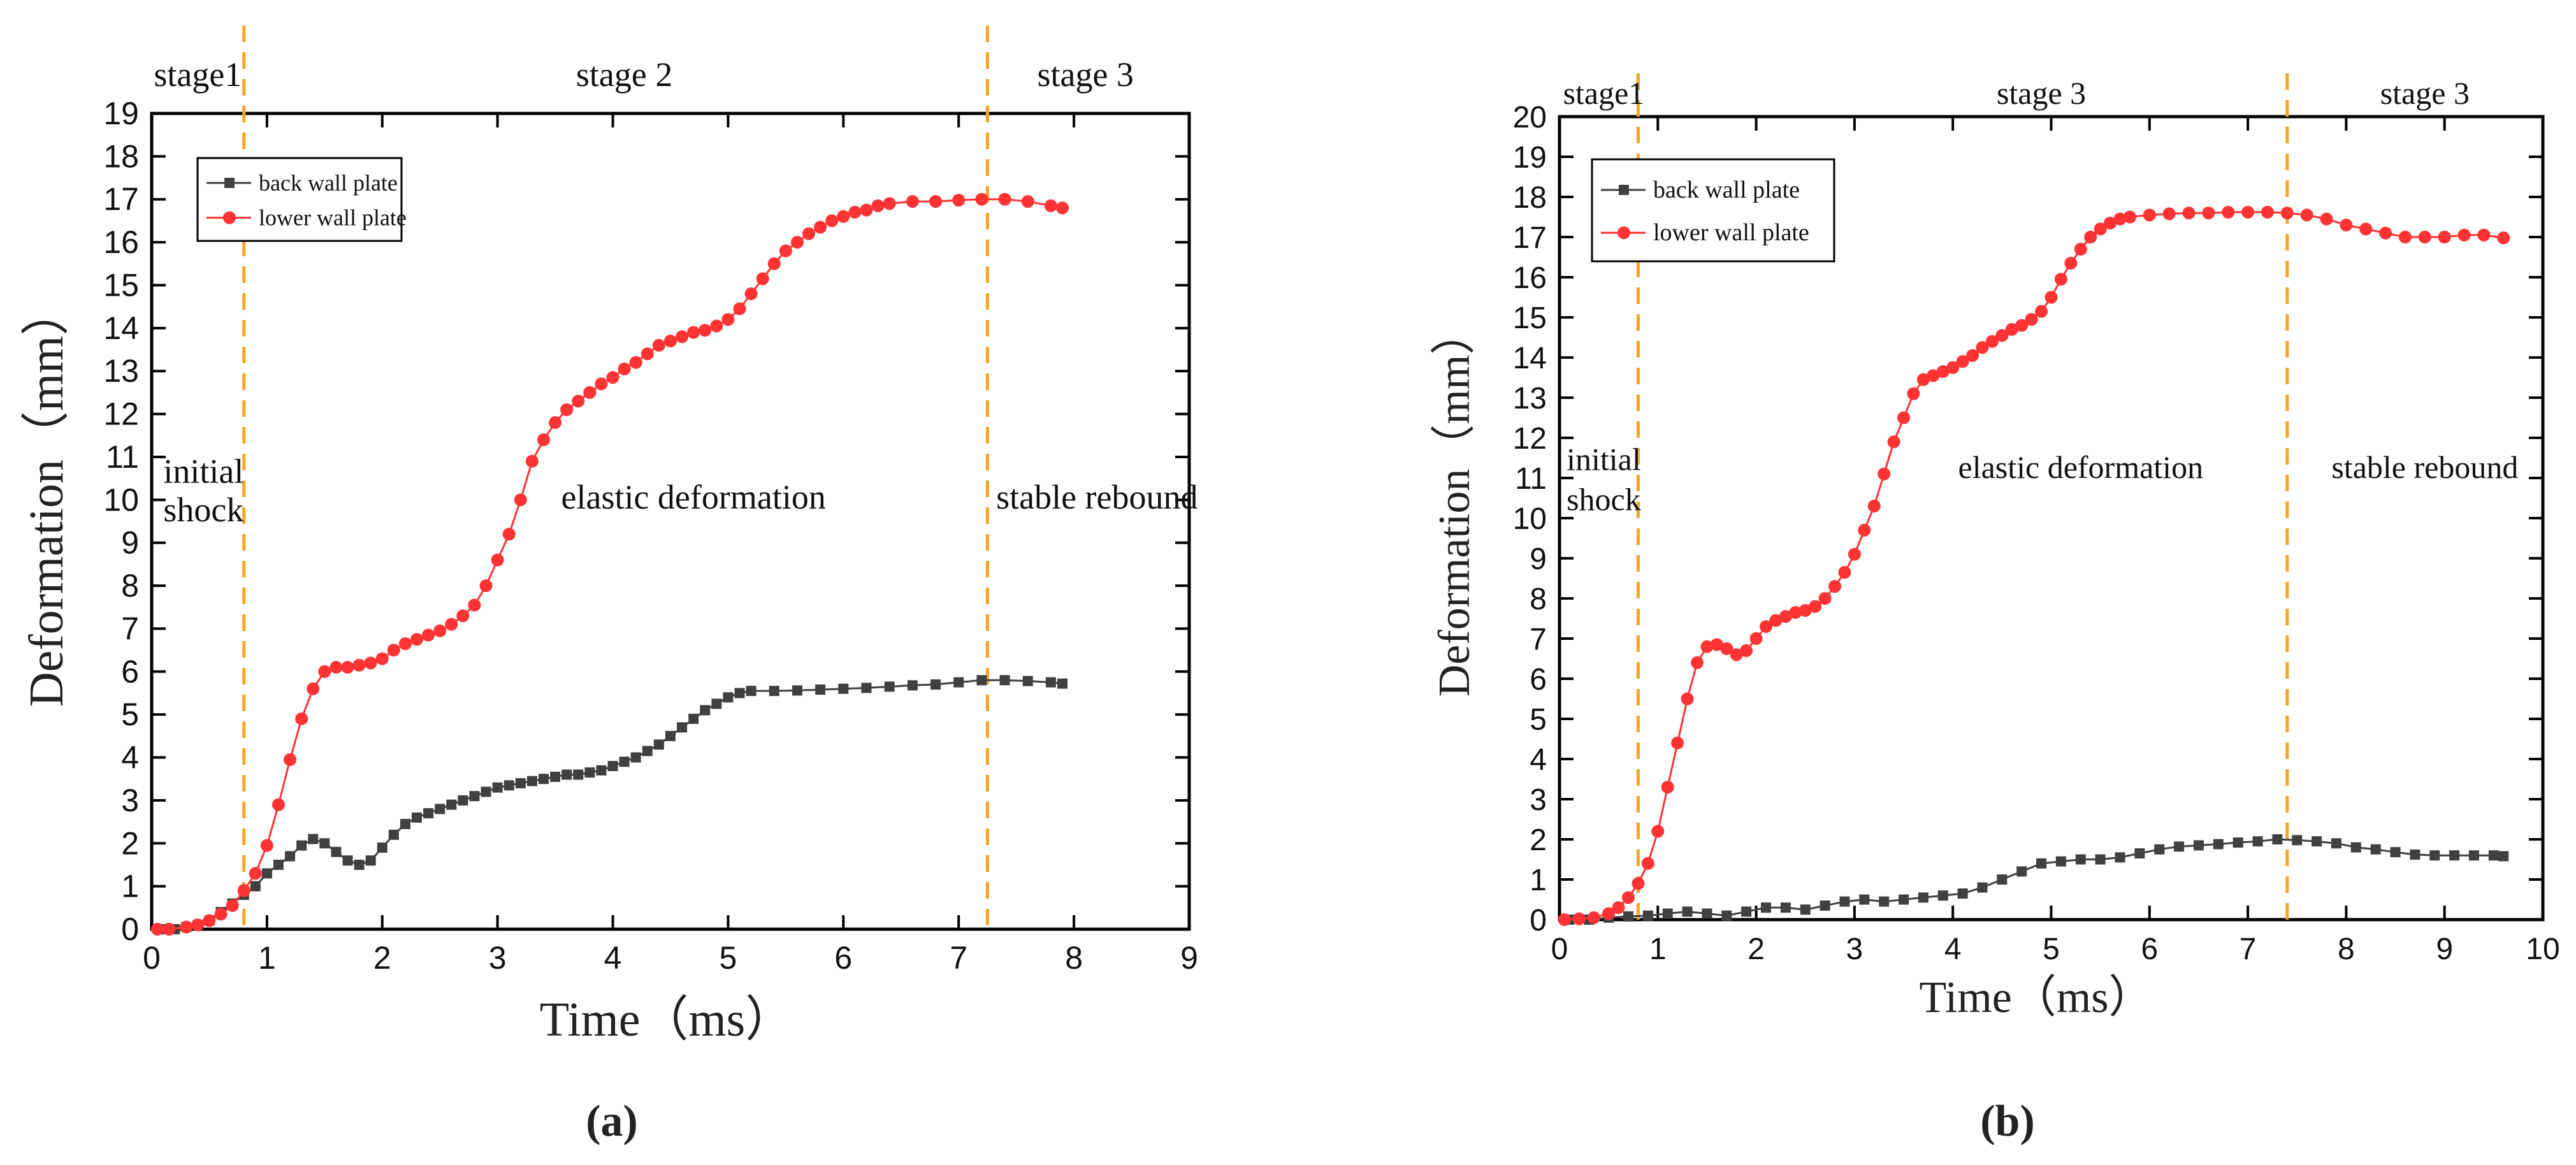  I want to click on panel-a-y-tick-label: 15, so click(121, 285).